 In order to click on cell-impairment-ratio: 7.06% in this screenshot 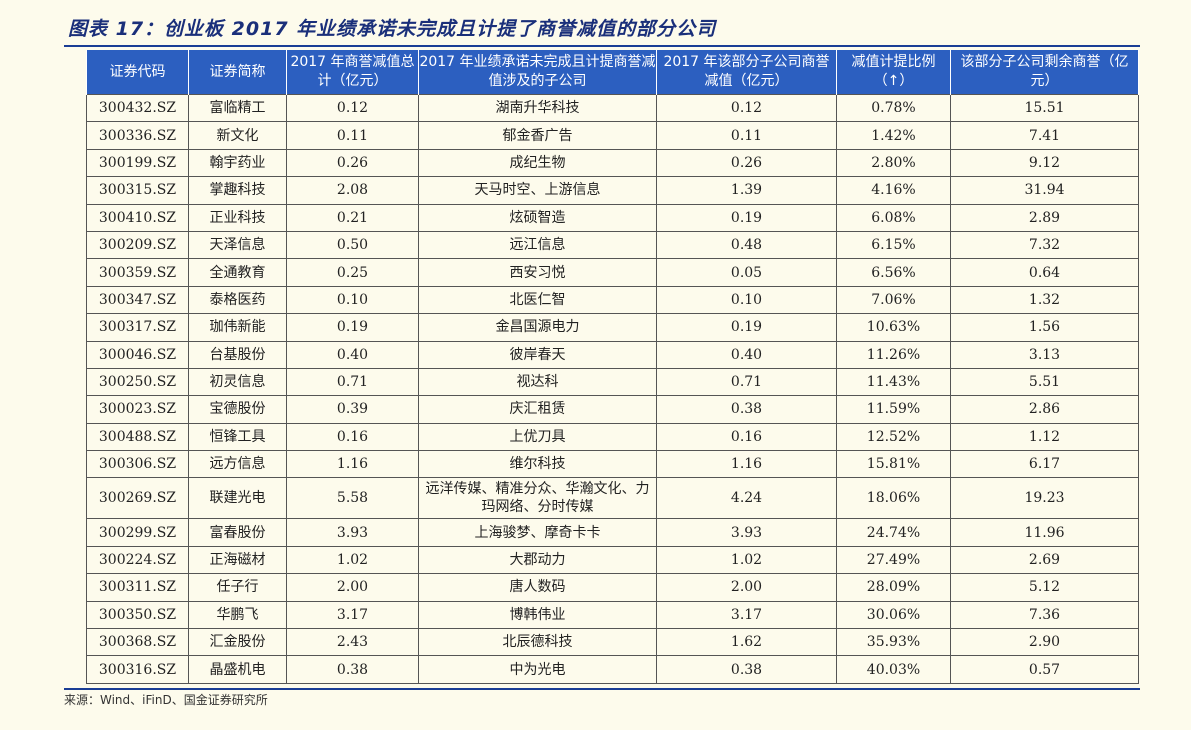, I will do `click(893, 300)`.